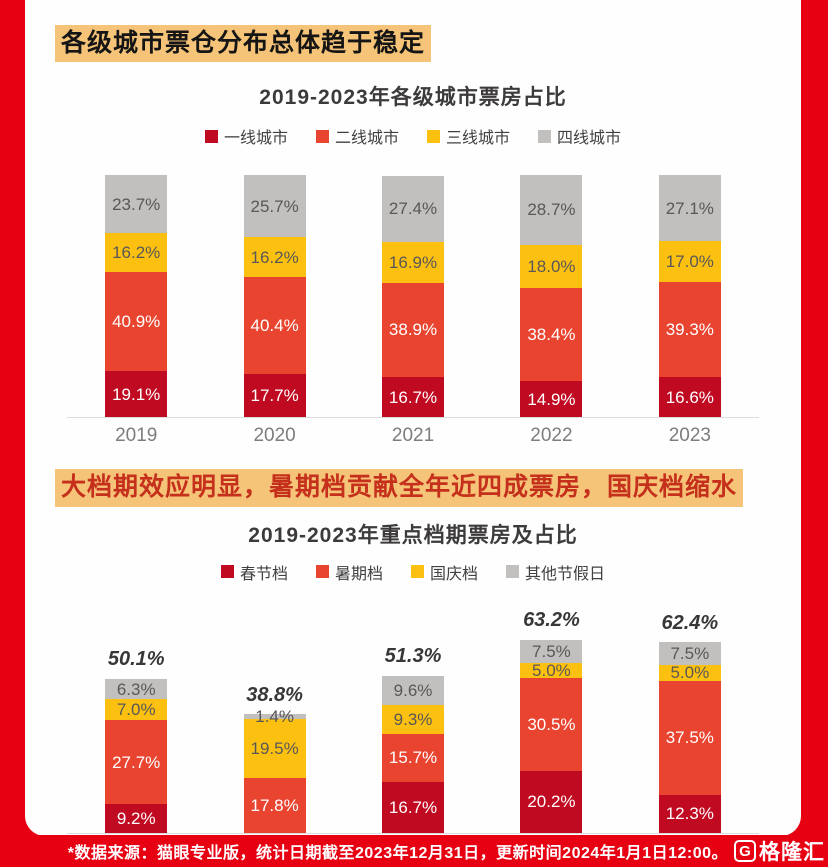 Image resolution: width=828 pixels, height=867 pixels. Describe the element at coordinates (243, 44) in the screenshot. I see `section1-headline: 各级城市票仓分布总体趋于稳定` at that location.